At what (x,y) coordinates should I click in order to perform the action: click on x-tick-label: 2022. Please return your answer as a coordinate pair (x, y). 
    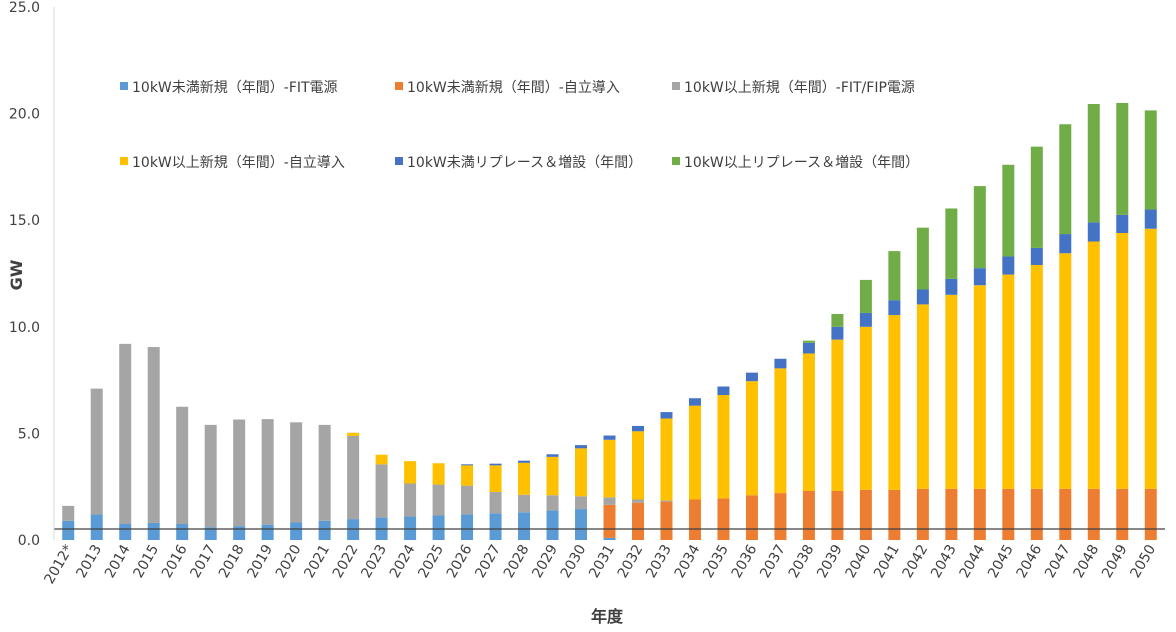
    Looking at the image, I should click on (346, 561).